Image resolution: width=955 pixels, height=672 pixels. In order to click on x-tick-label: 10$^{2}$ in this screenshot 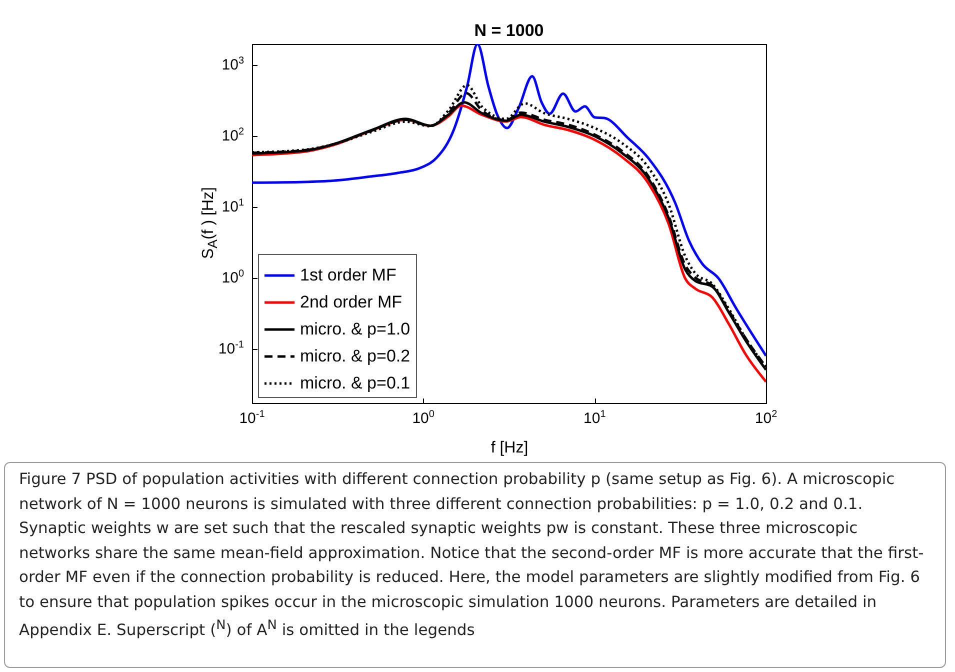, I will do `click(766, 418)`.